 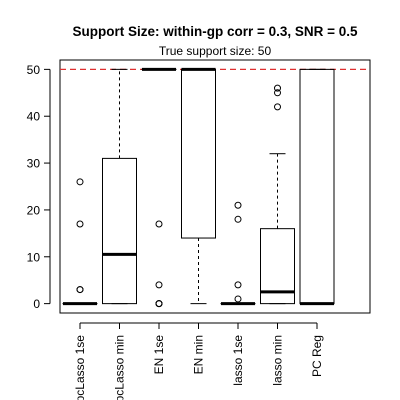 I want to click on x-tick-label-5: lasso min, so click(x=278, y=360).